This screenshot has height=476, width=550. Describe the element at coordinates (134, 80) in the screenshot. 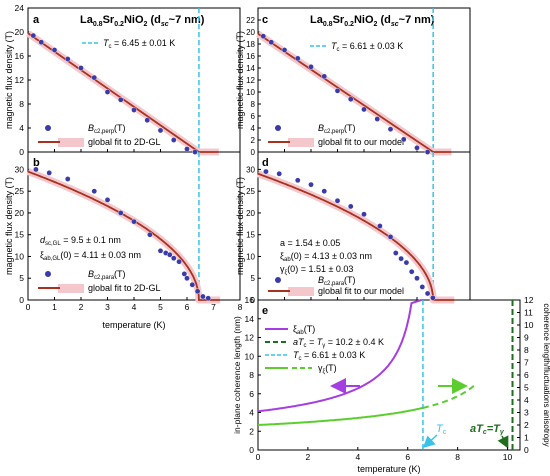

I see `panel-a-frame` at that location.